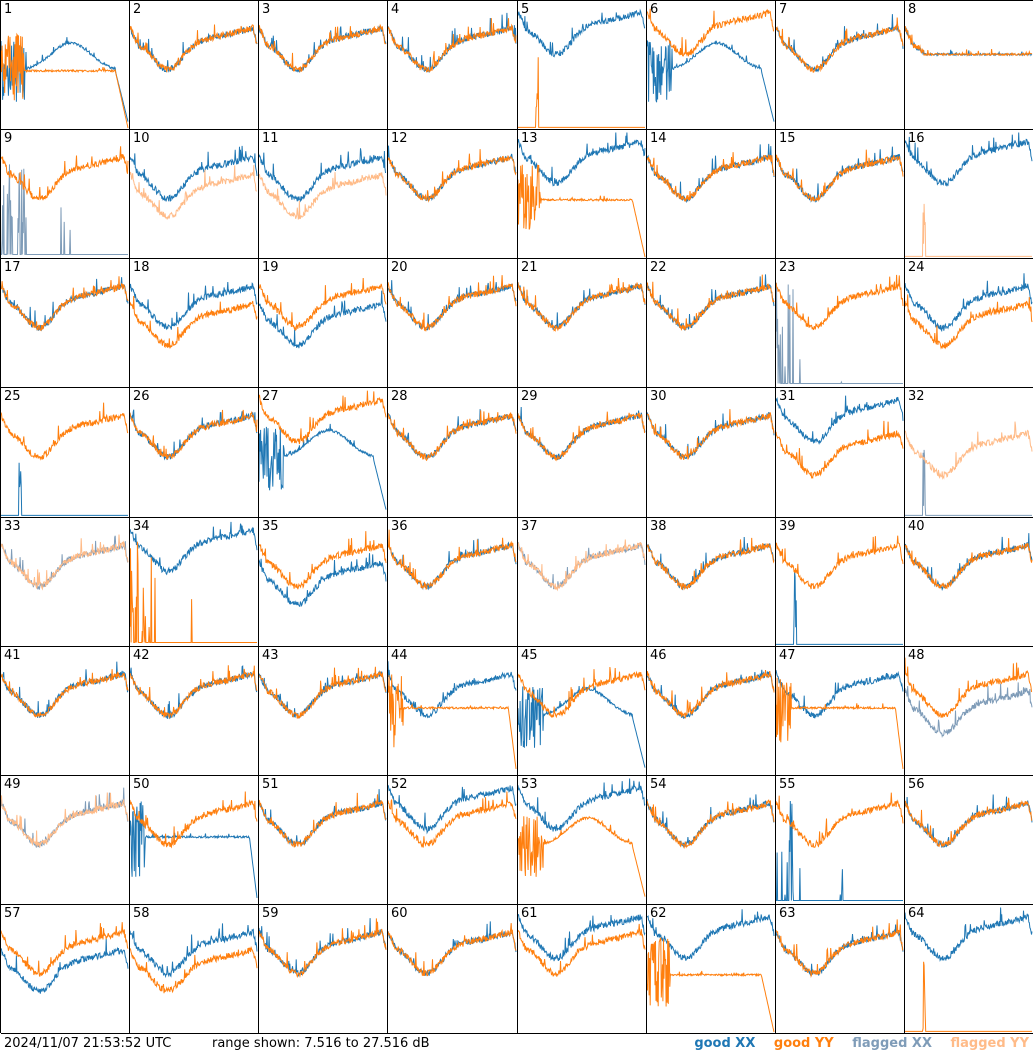 The height and width of the screenshot is (1053, 1033). Describe the element at coordinates (990, 1043) in the screenshot. I see `legend-flagged-yy: flagged YY` at that location.